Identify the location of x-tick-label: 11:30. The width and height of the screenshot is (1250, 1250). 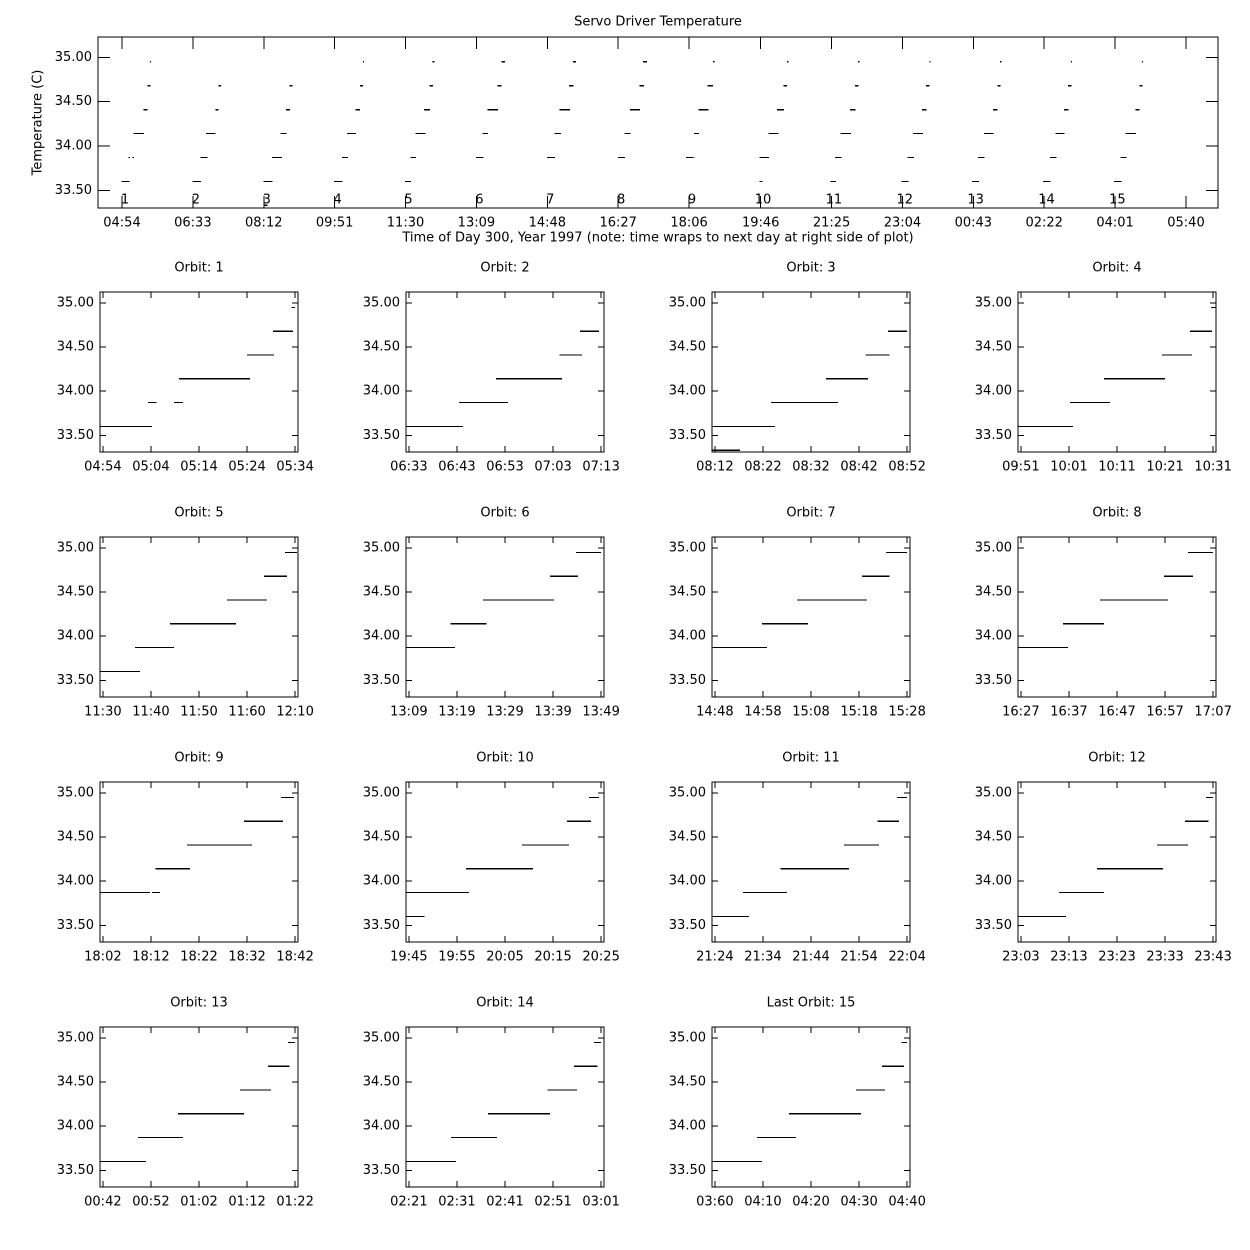
(405, 223).